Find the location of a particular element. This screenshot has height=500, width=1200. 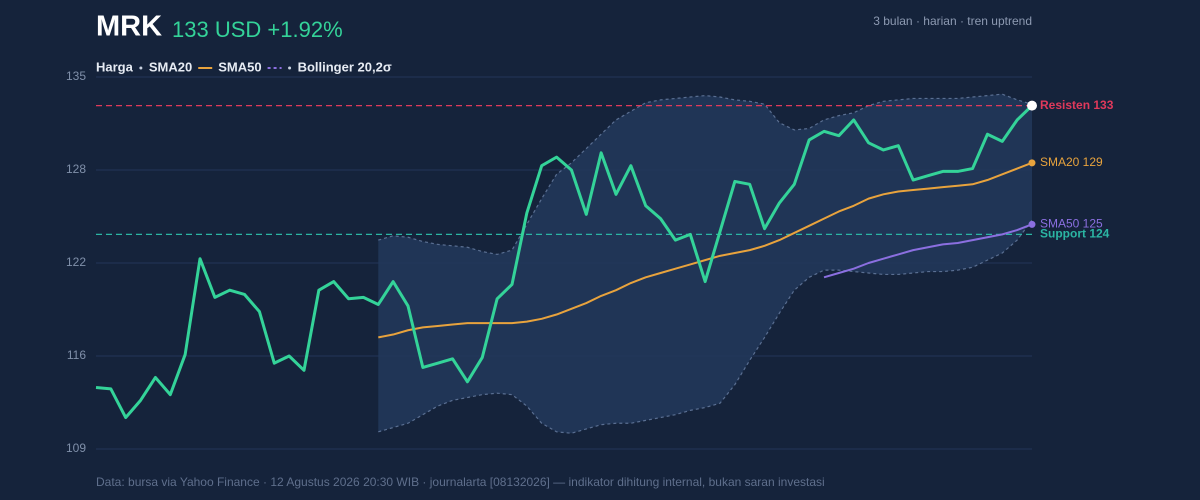

y-tick-label: 122 is located at coordinates (76, 262).